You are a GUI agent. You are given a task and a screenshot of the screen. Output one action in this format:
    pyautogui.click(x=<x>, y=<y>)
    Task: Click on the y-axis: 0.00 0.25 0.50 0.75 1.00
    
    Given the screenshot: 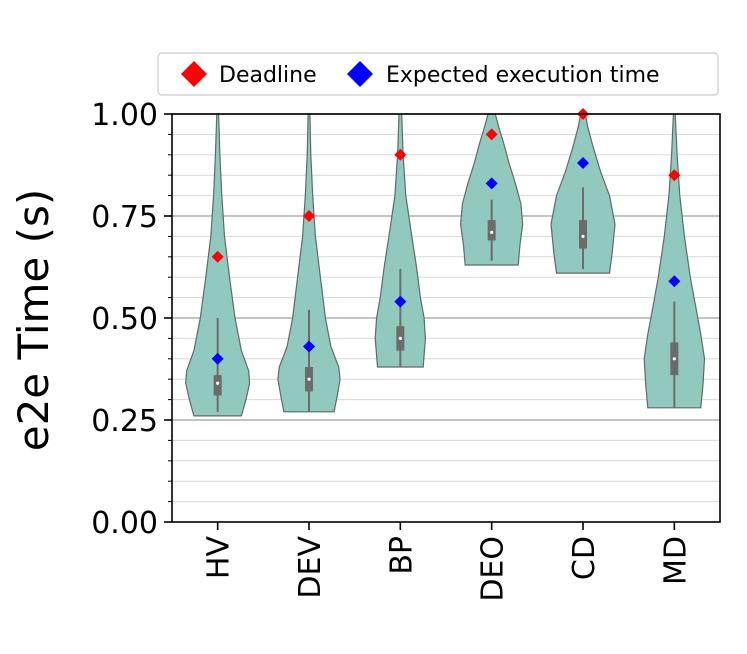 What is the action you would take?
    pyautogui.click(x=131, y=319)
    